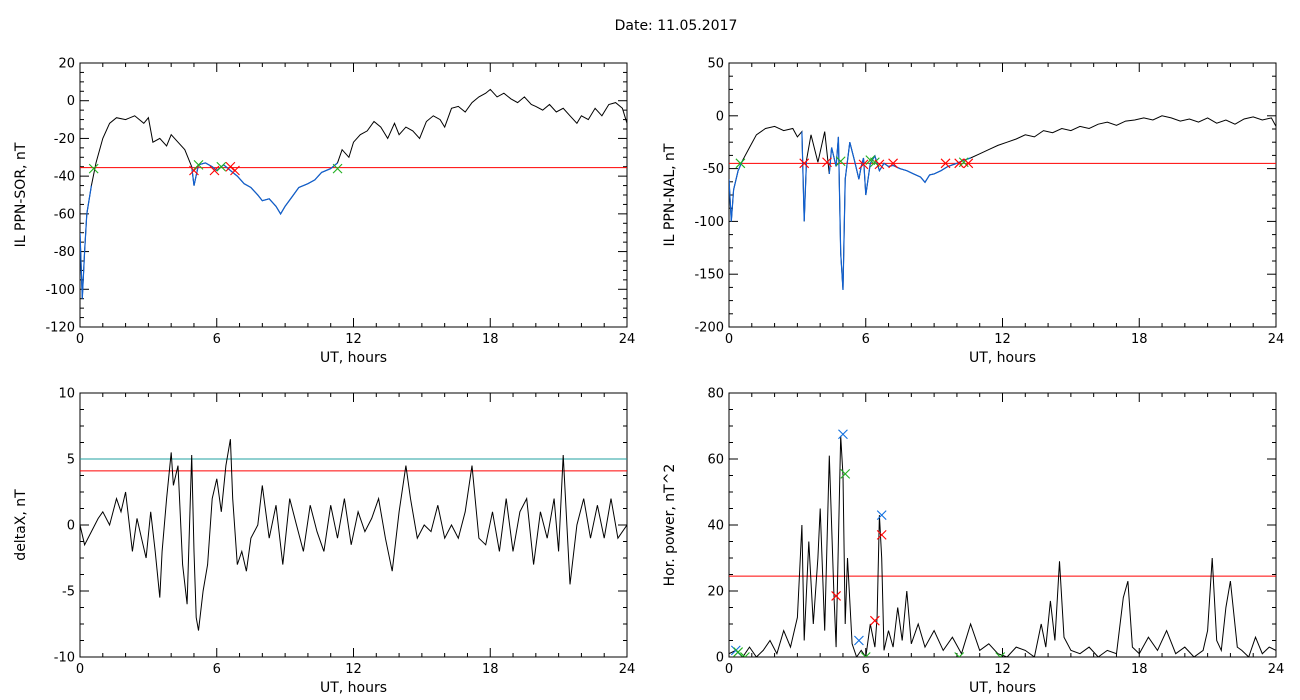 Image resolution: width=1300 pixels, height=700 pixels. What do you see at coordinates (64, 658) in the screenshot?
I see `y-tick-label: -10` at bounding box center [64, 658].